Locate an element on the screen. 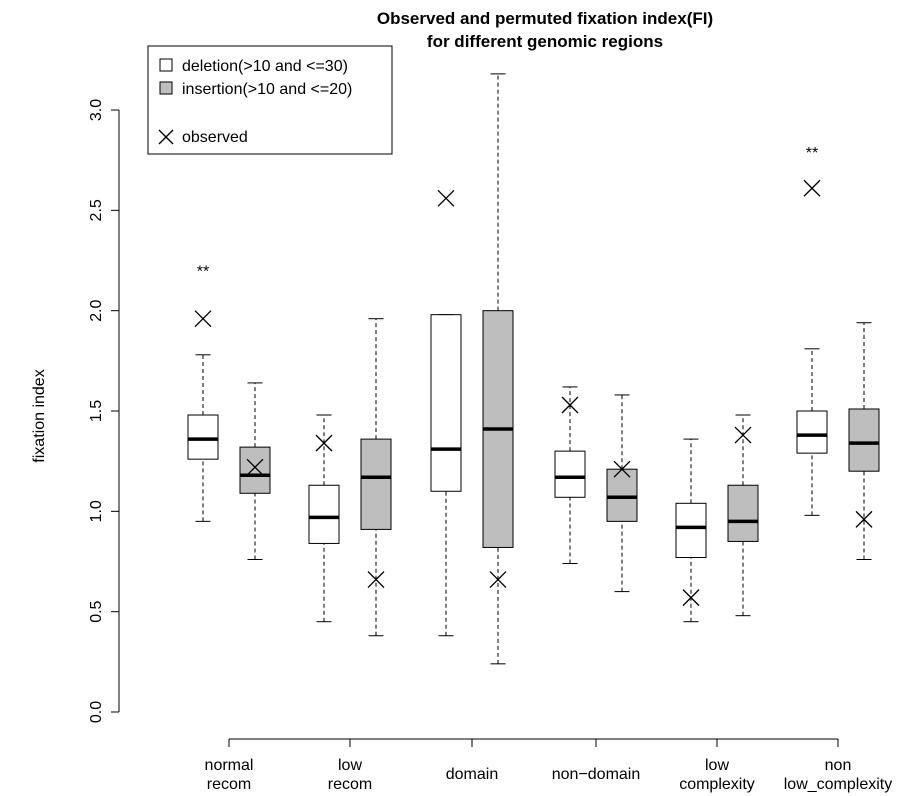 This screenshot has height=796, width=907. x-tick-label: complexity is located at coordinates (717, 784).